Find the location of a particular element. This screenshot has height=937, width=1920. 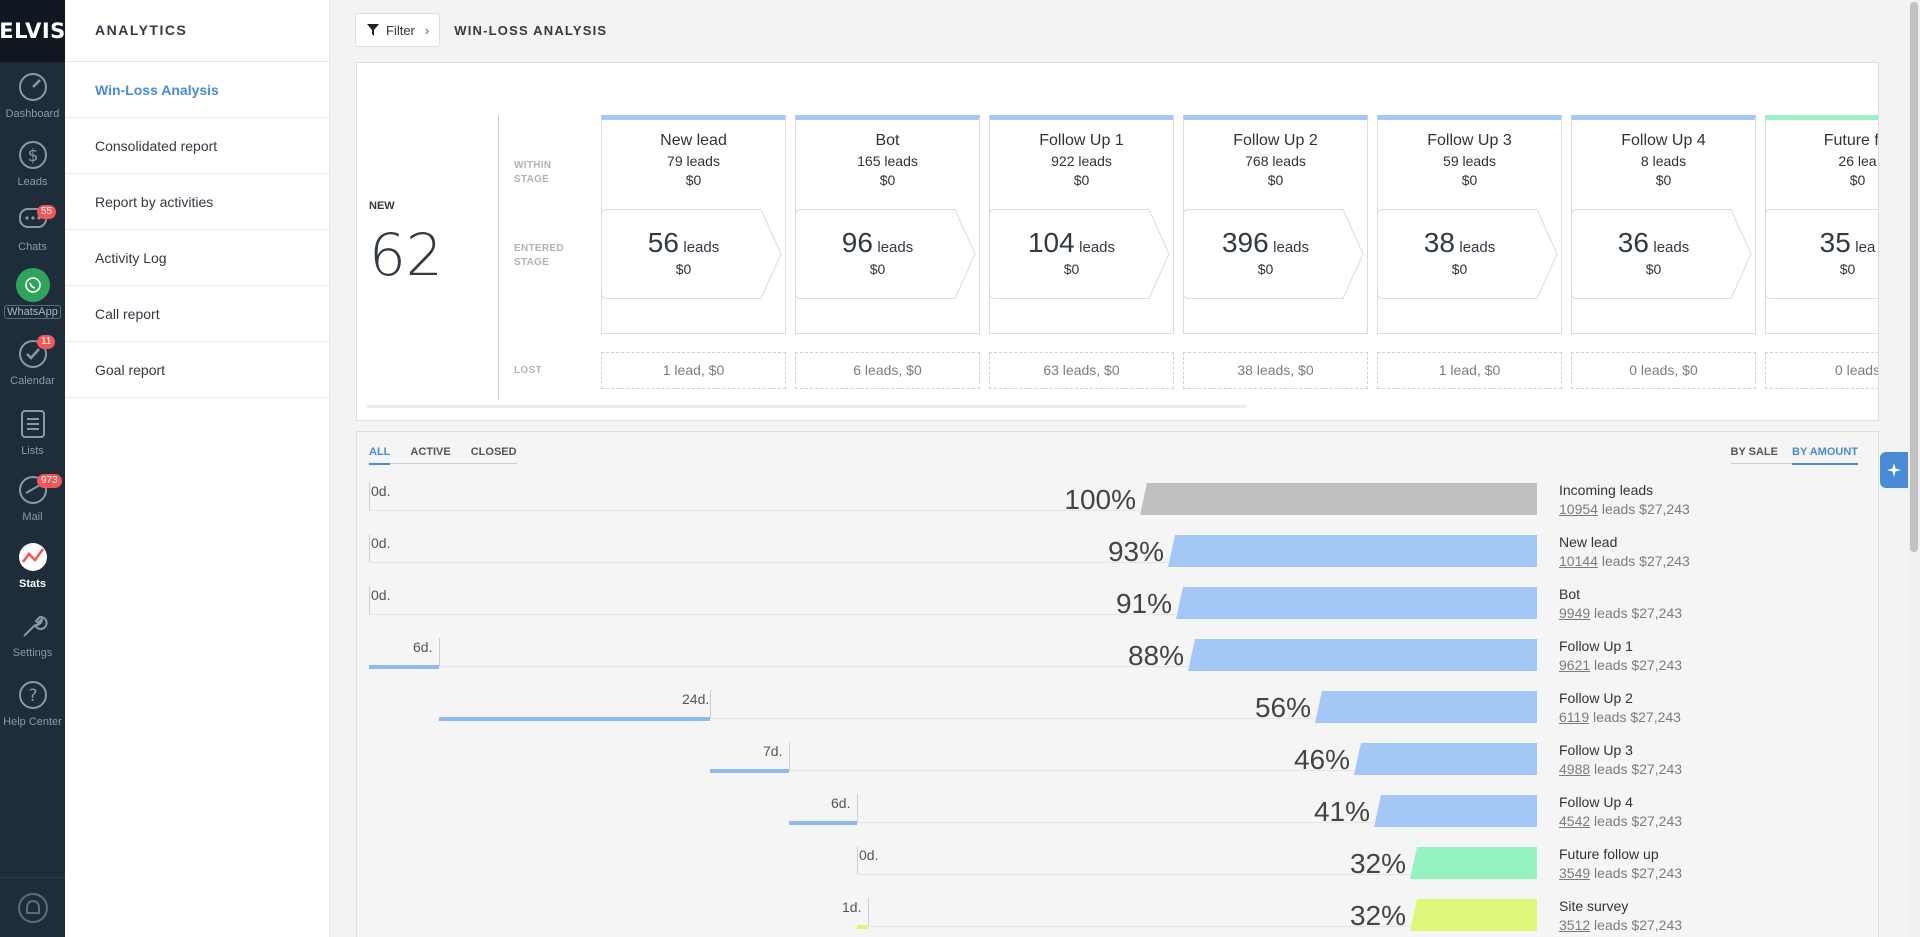

rail-label: Mail is located at coordinates (32, 517).